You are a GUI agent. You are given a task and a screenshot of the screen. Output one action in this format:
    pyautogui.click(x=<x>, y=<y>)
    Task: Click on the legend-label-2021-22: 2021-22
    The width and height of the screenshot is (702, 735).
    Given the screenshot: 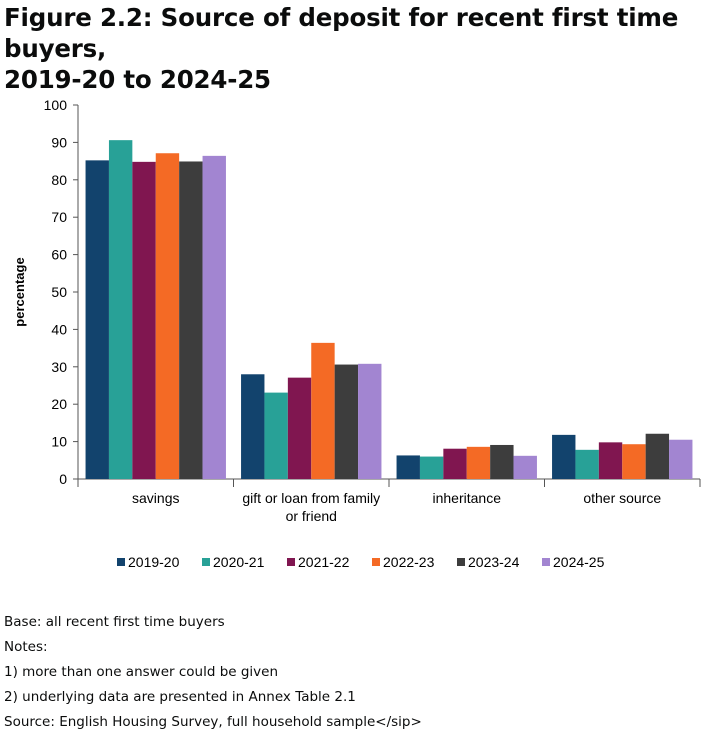 What is the action you would take?
    pyautogui.click(x=324, y=562)
    